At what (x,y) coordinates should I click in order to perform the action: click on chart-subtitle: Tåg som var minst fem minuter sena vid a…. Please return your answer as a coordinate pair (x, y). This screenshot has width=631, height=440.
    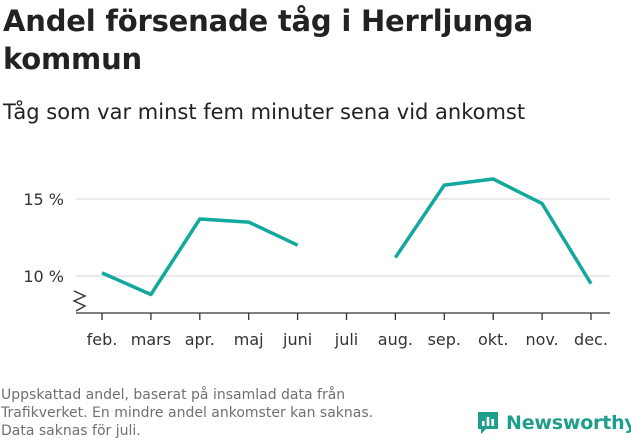
    Looking at the image, I should click on (264, 112).